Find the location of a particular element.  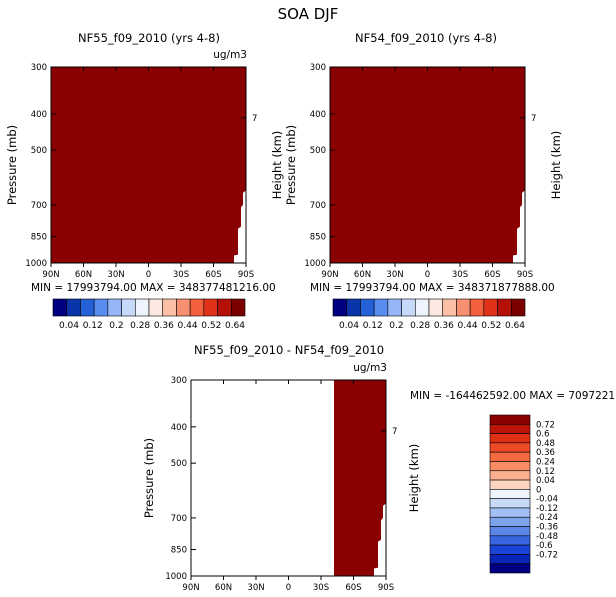

colorbar-label: 0.28 is located at coordinates (420, 326).